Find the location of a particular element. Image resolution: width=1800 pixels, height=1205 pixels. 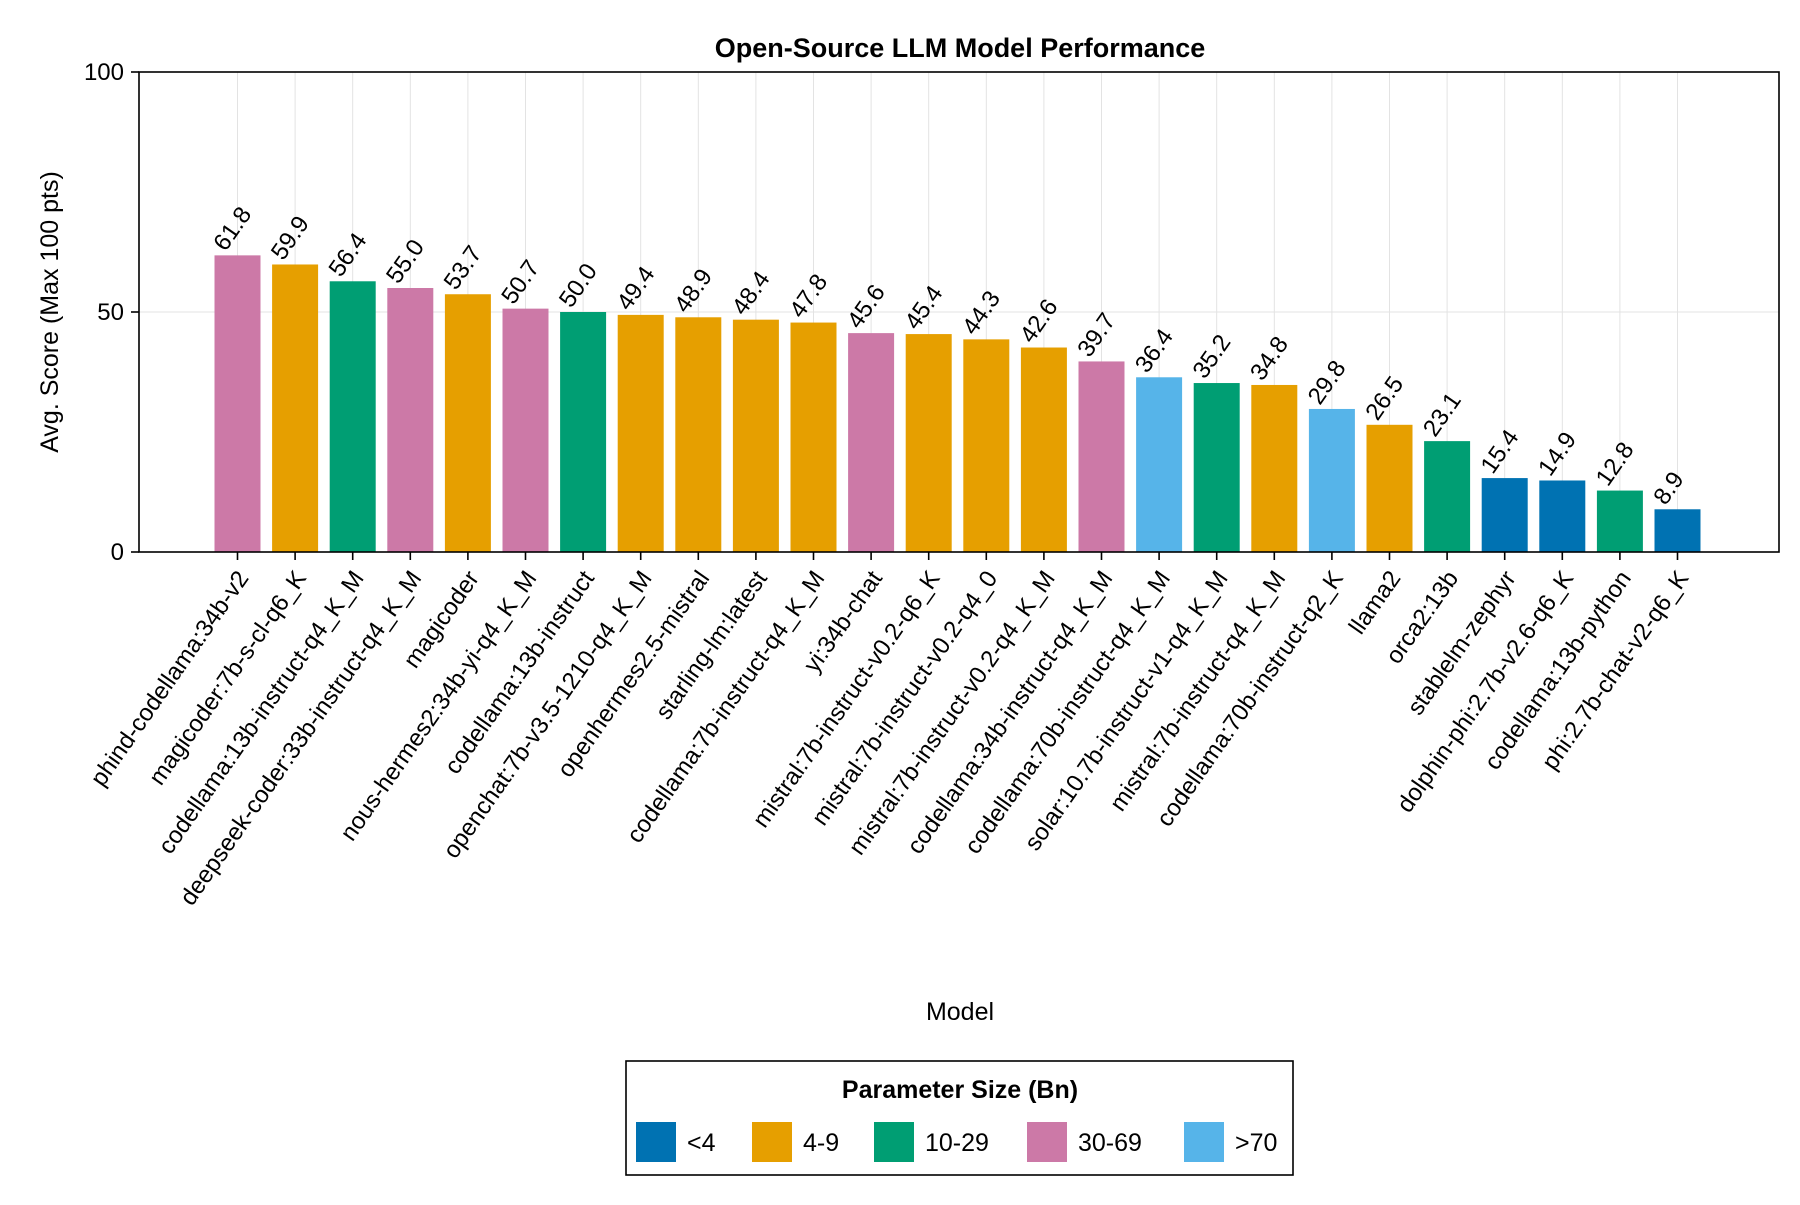

data-label: 34.8 is located at coordinates (1269, 359).